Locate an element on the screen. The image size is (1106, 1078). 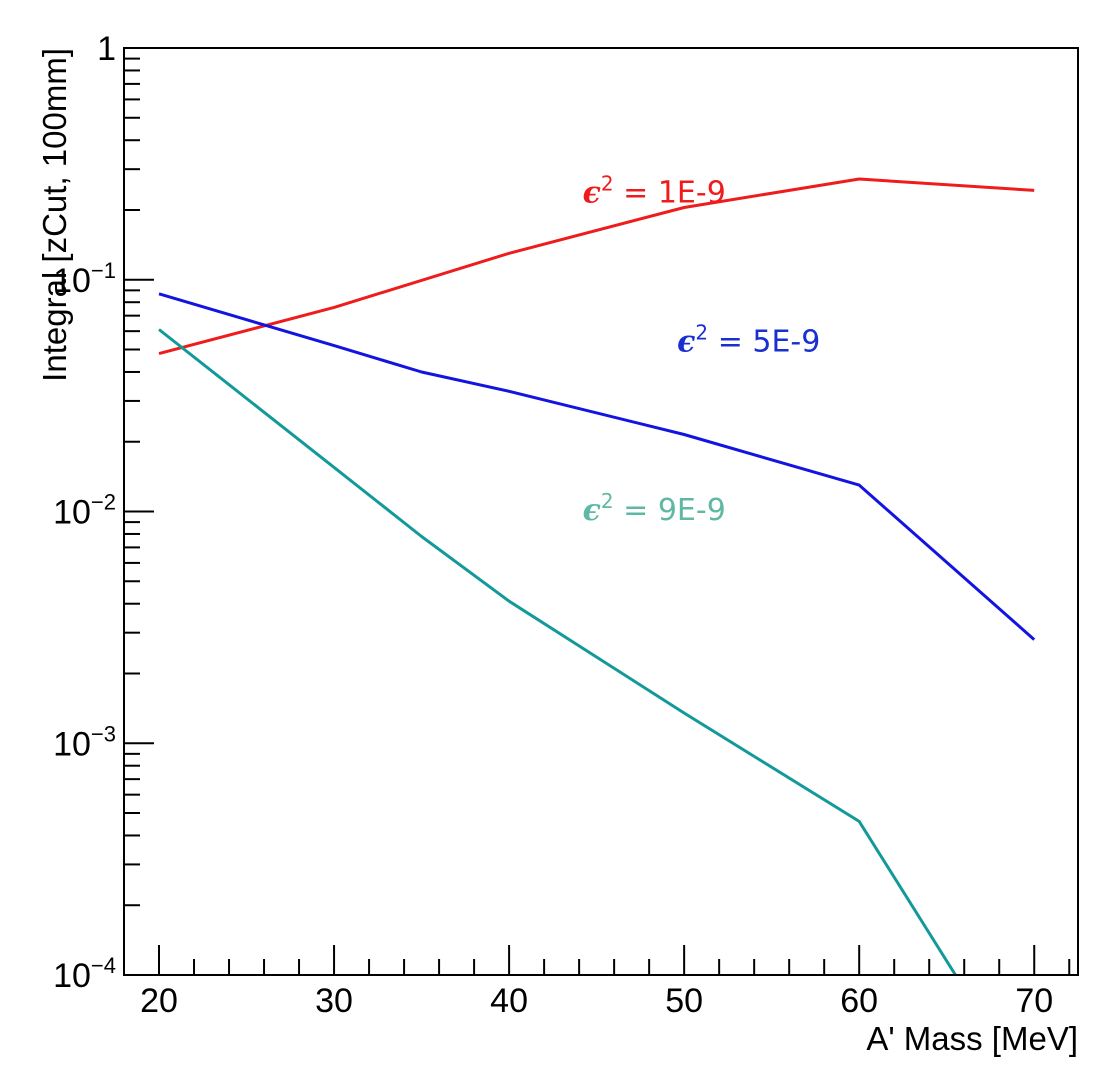
y-axis: 10⁻⁴ 10⁻³ 10⁻² 10⁻¹ 1 is located at coordinates (103, 512).